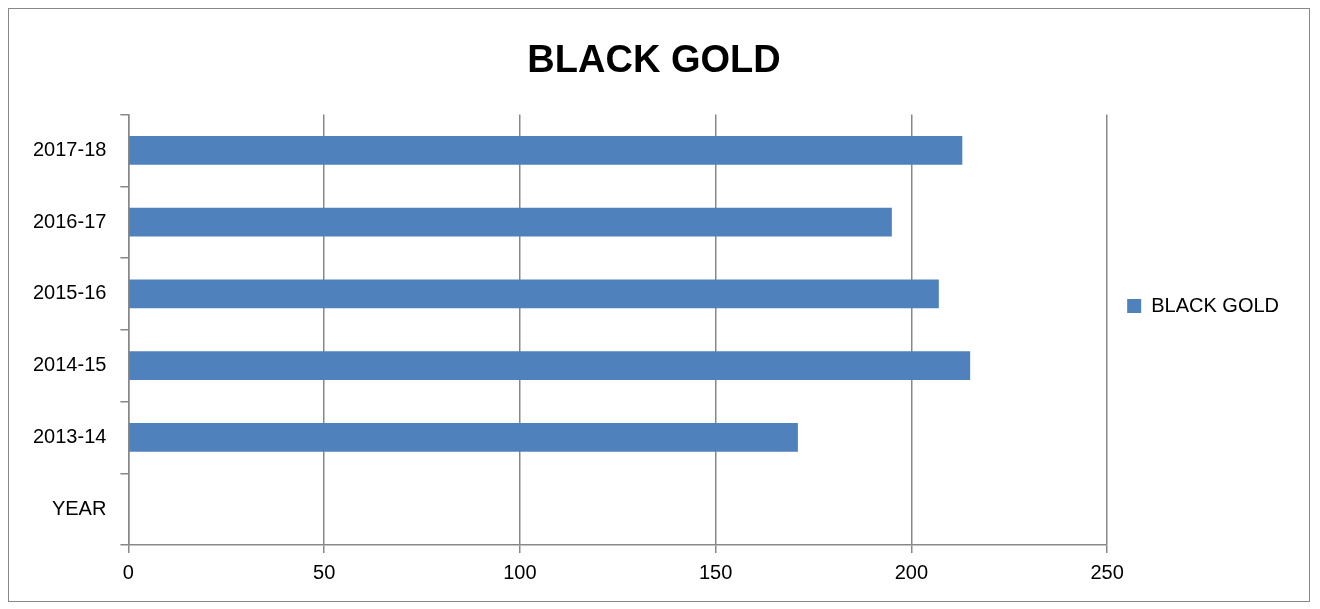 This screenshot has height=609, width=1320. What do you see at coordinates (69, 148) in the screenshot?
I see `y-tick-label: 2017-18` at bounding box center [69, 148].